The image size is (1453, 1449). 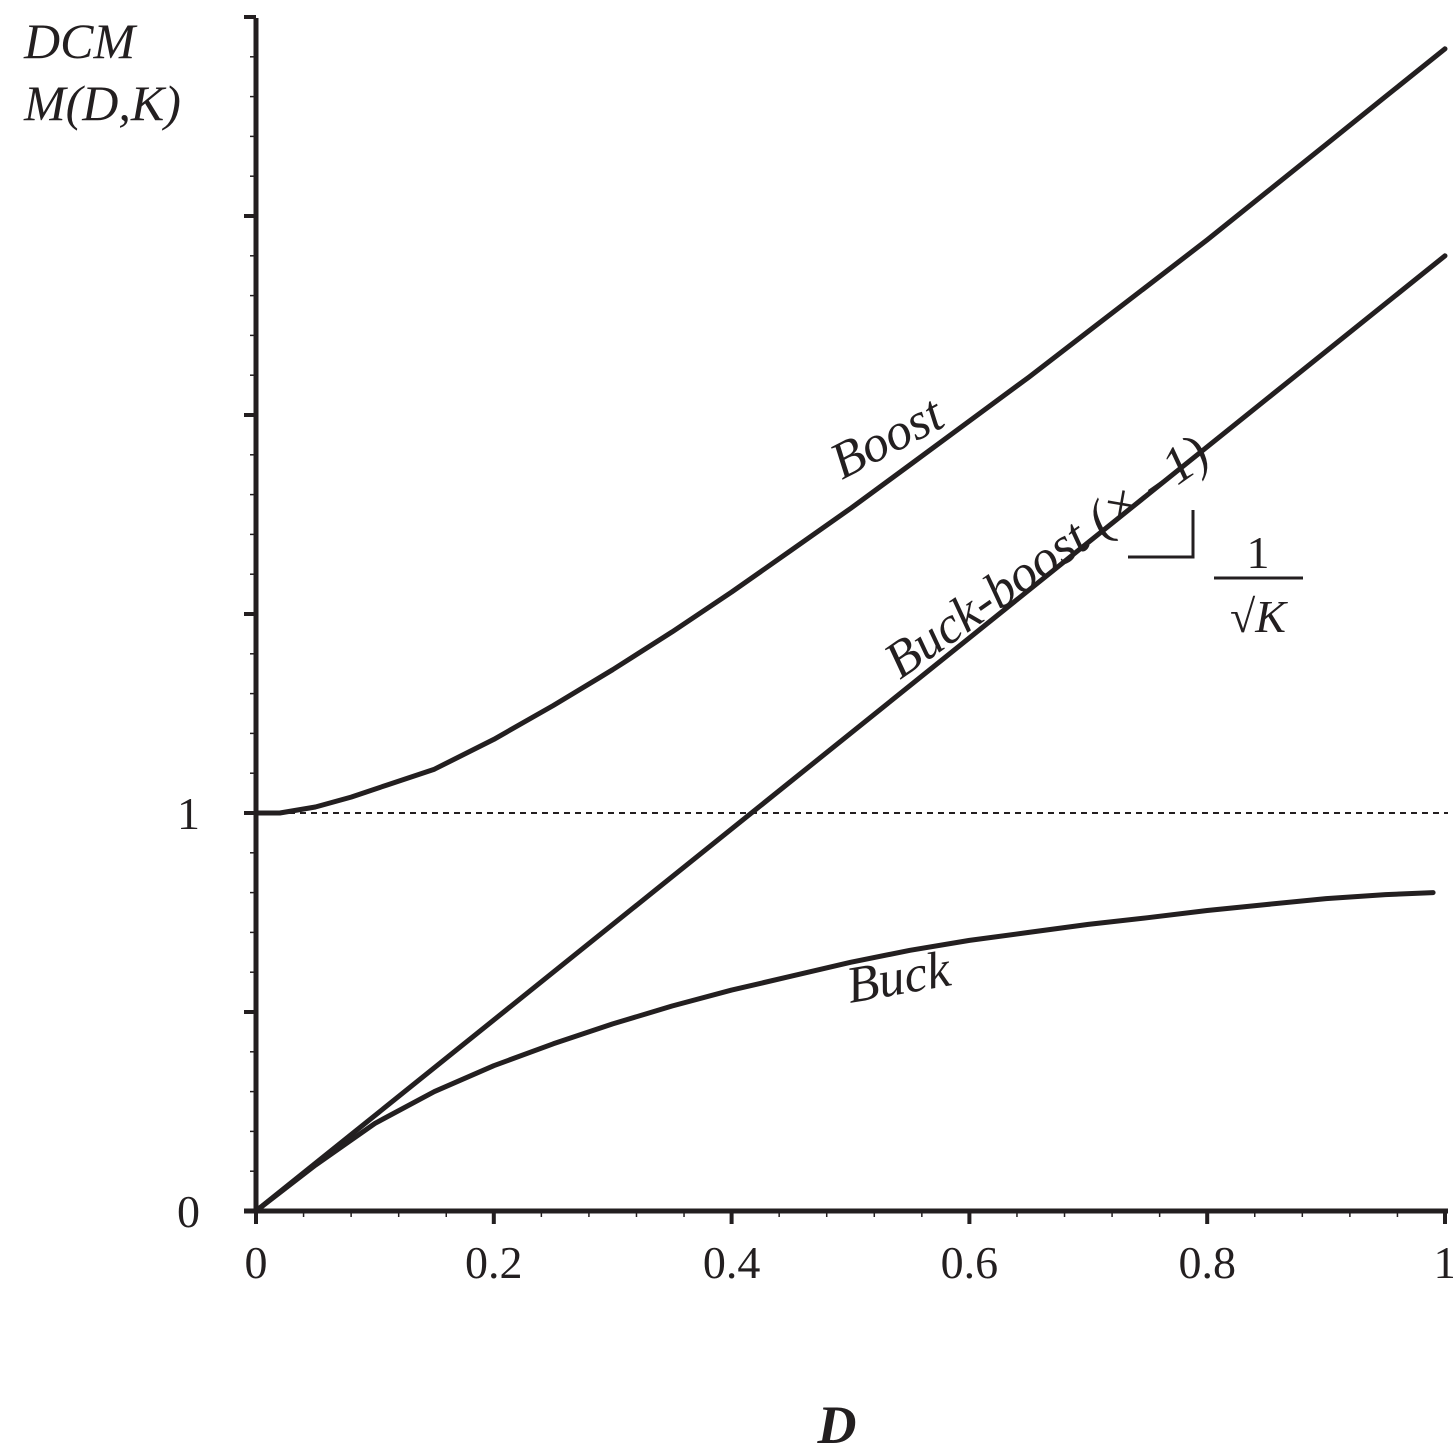 What do you see at coordinates (188, 1211) in the screenshot?
I see `y-tick-label: 0` at bounding box center [188, 1211].